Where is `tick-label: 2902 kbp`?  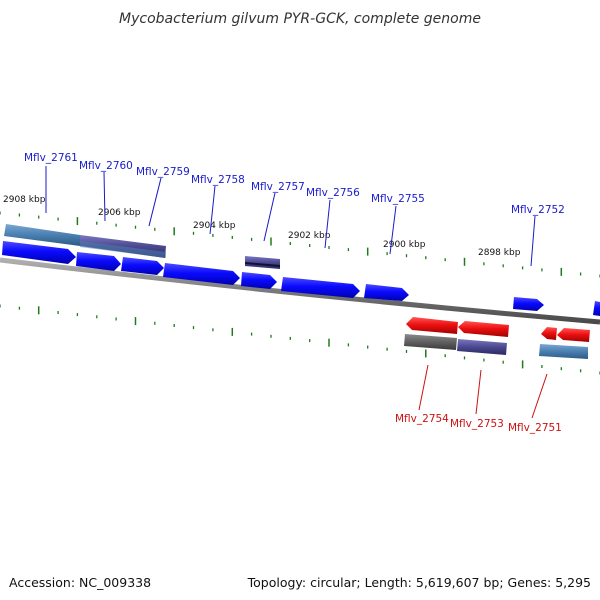 tick-label: 2902 kbp is located at coordinates (309, 236).